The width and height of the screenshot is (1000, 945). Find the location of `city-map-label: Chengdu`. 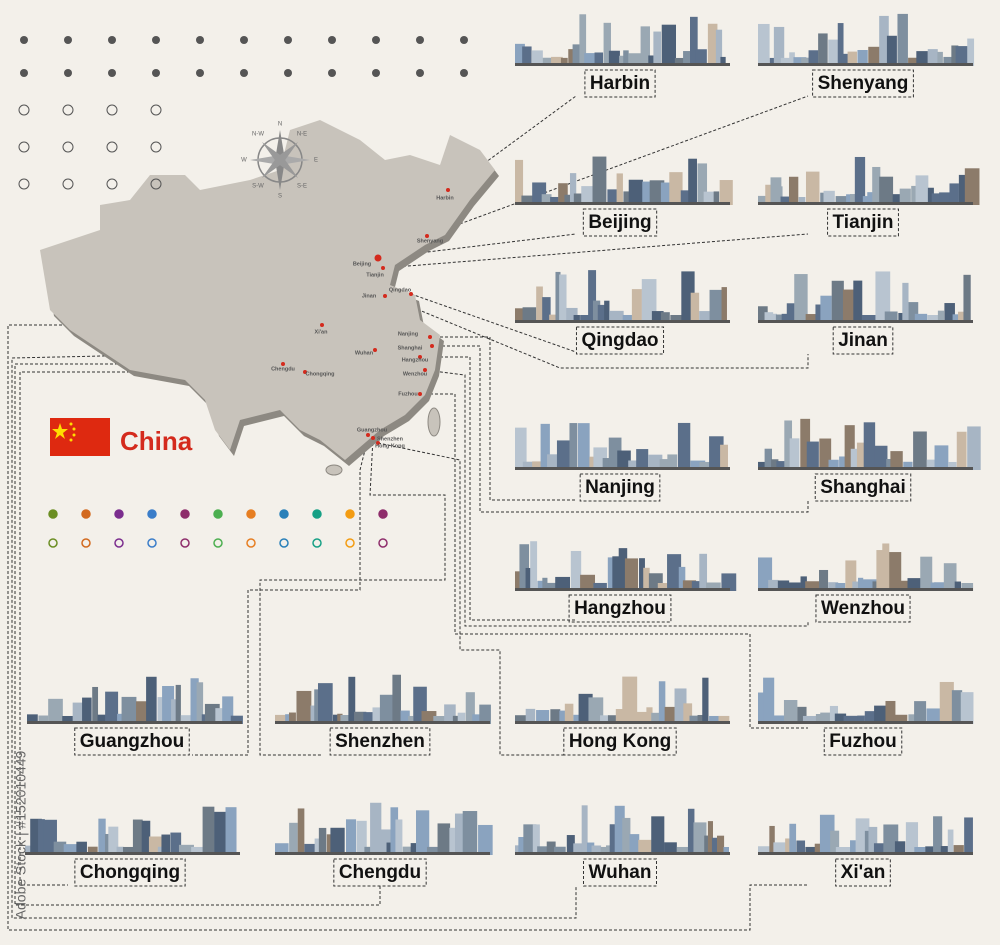

city-map-label: Chengdu is located at coordinates (283, 369).